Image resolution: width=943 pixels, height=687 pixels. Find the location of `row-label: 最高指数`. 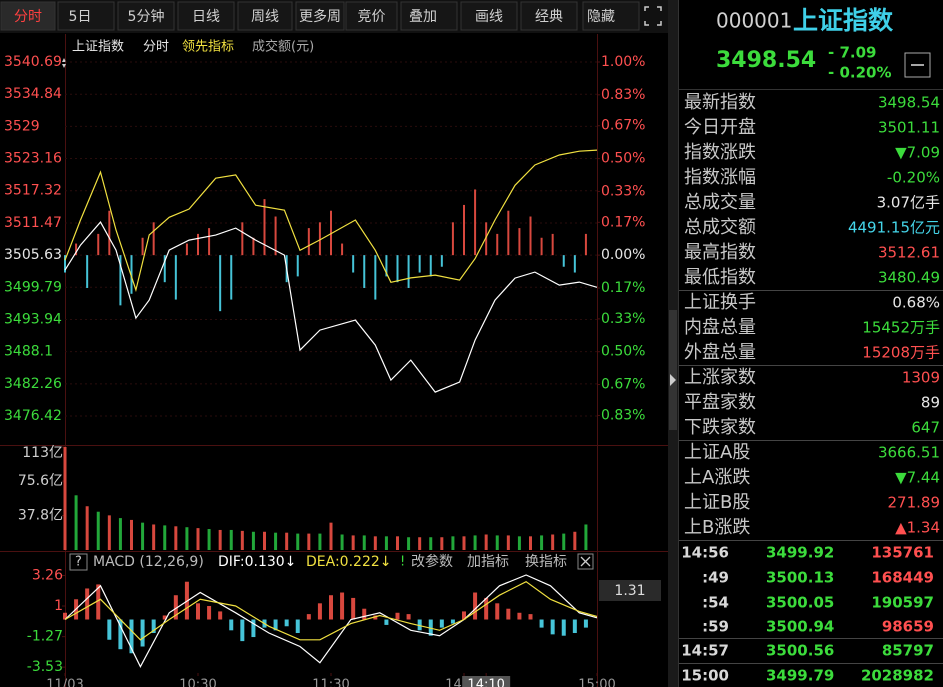

row-label: 最高指数 is located at coordinates (720, 252).